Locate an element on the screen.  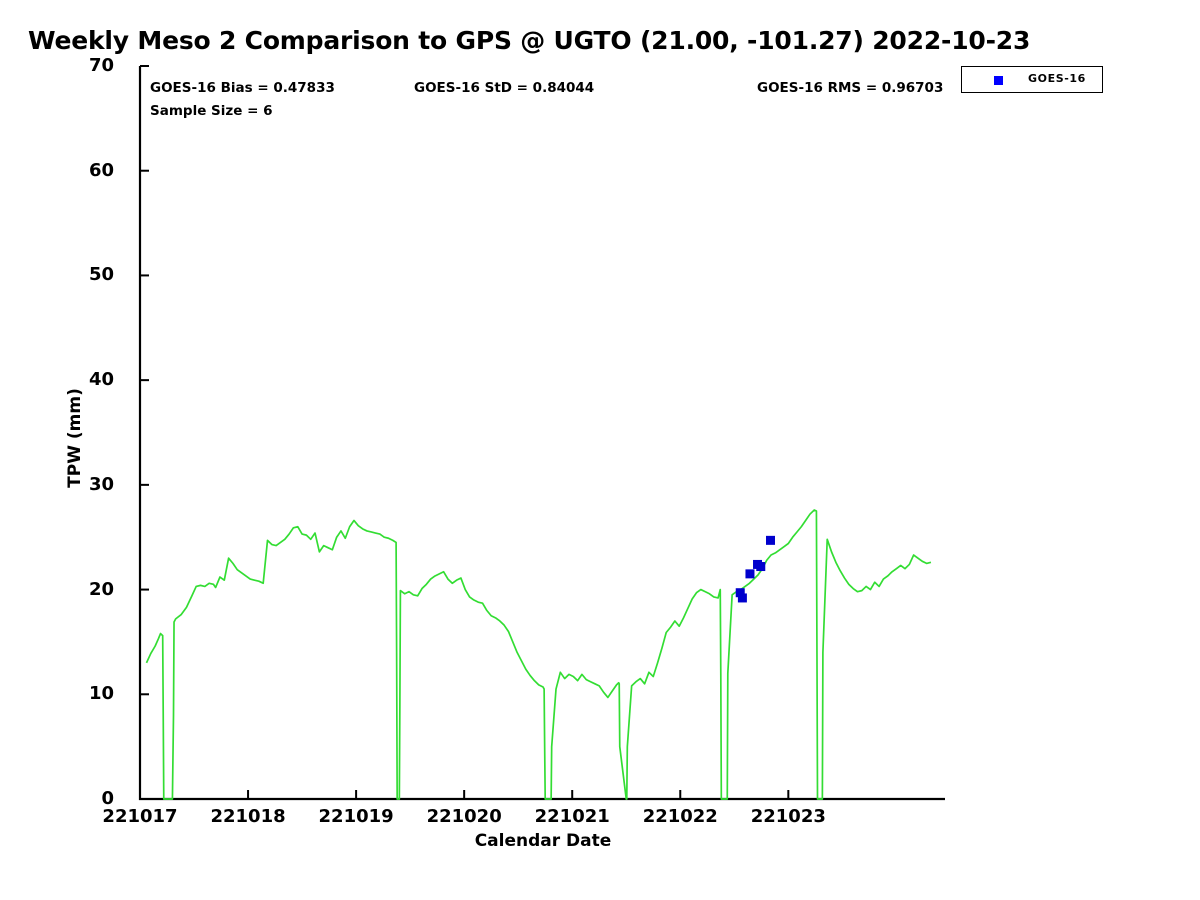
stat-sample-size: Sample Size = 6 is located at coordinates (211, 111).